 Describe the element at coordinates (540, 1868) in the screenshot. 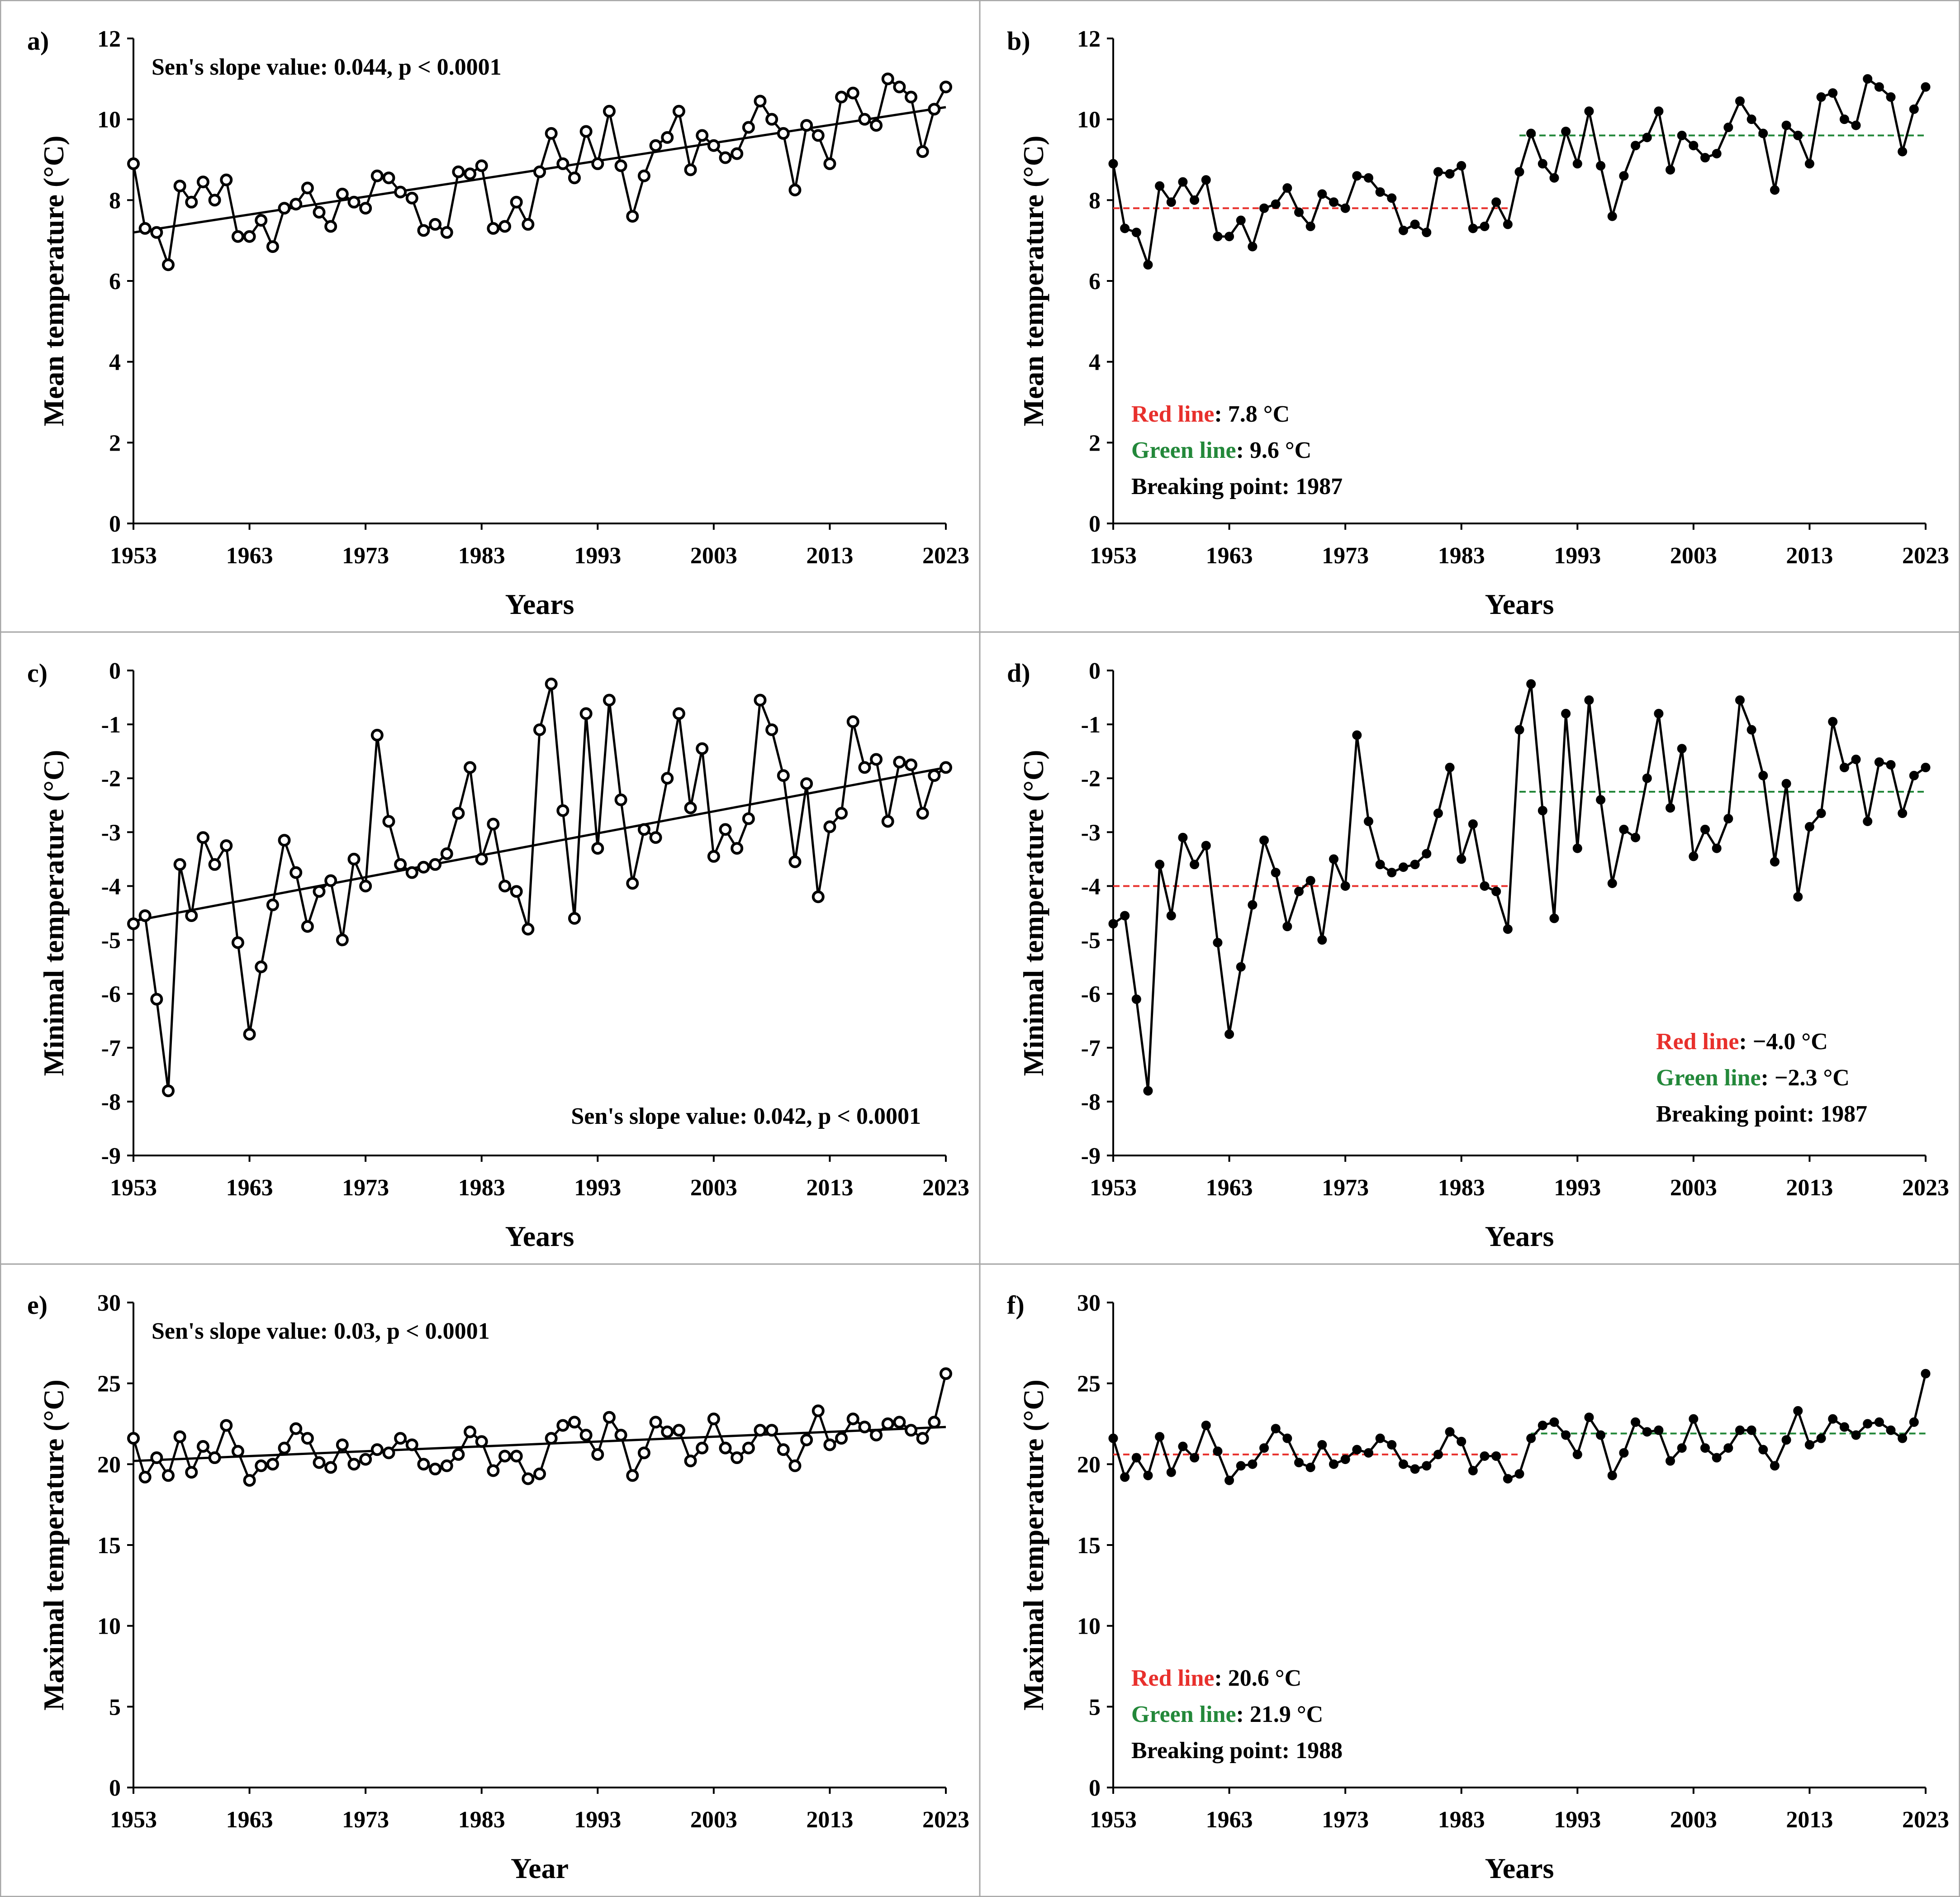

I see `x-axis-title: Year` at that location.